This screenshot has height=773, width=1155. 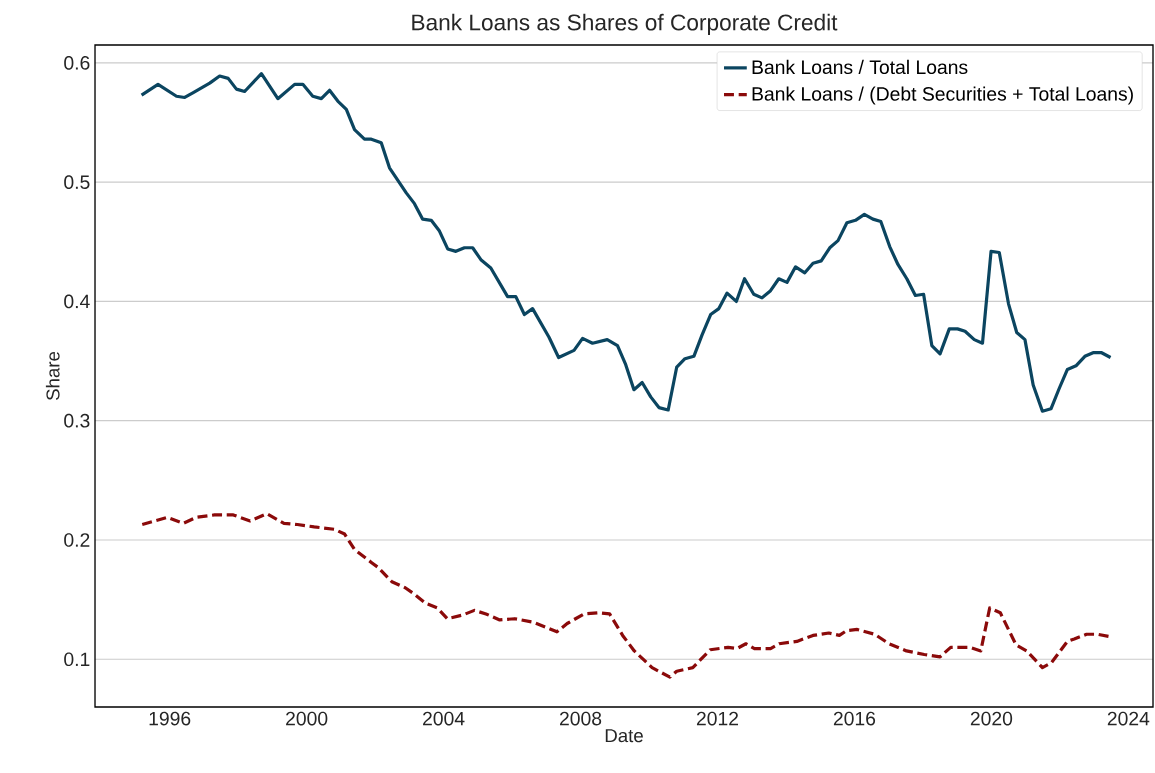 I want to click on y-tick-label: 0.2, so click(x=77, y=540).